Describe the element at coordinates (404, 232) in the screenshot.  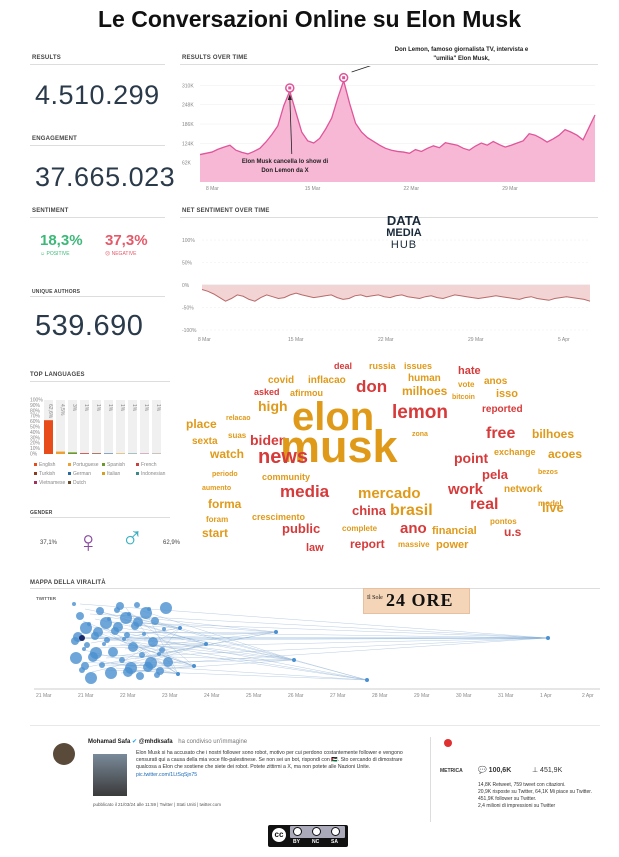
I see `datamedia-logo: DATA MEDIA HUB` at that location.